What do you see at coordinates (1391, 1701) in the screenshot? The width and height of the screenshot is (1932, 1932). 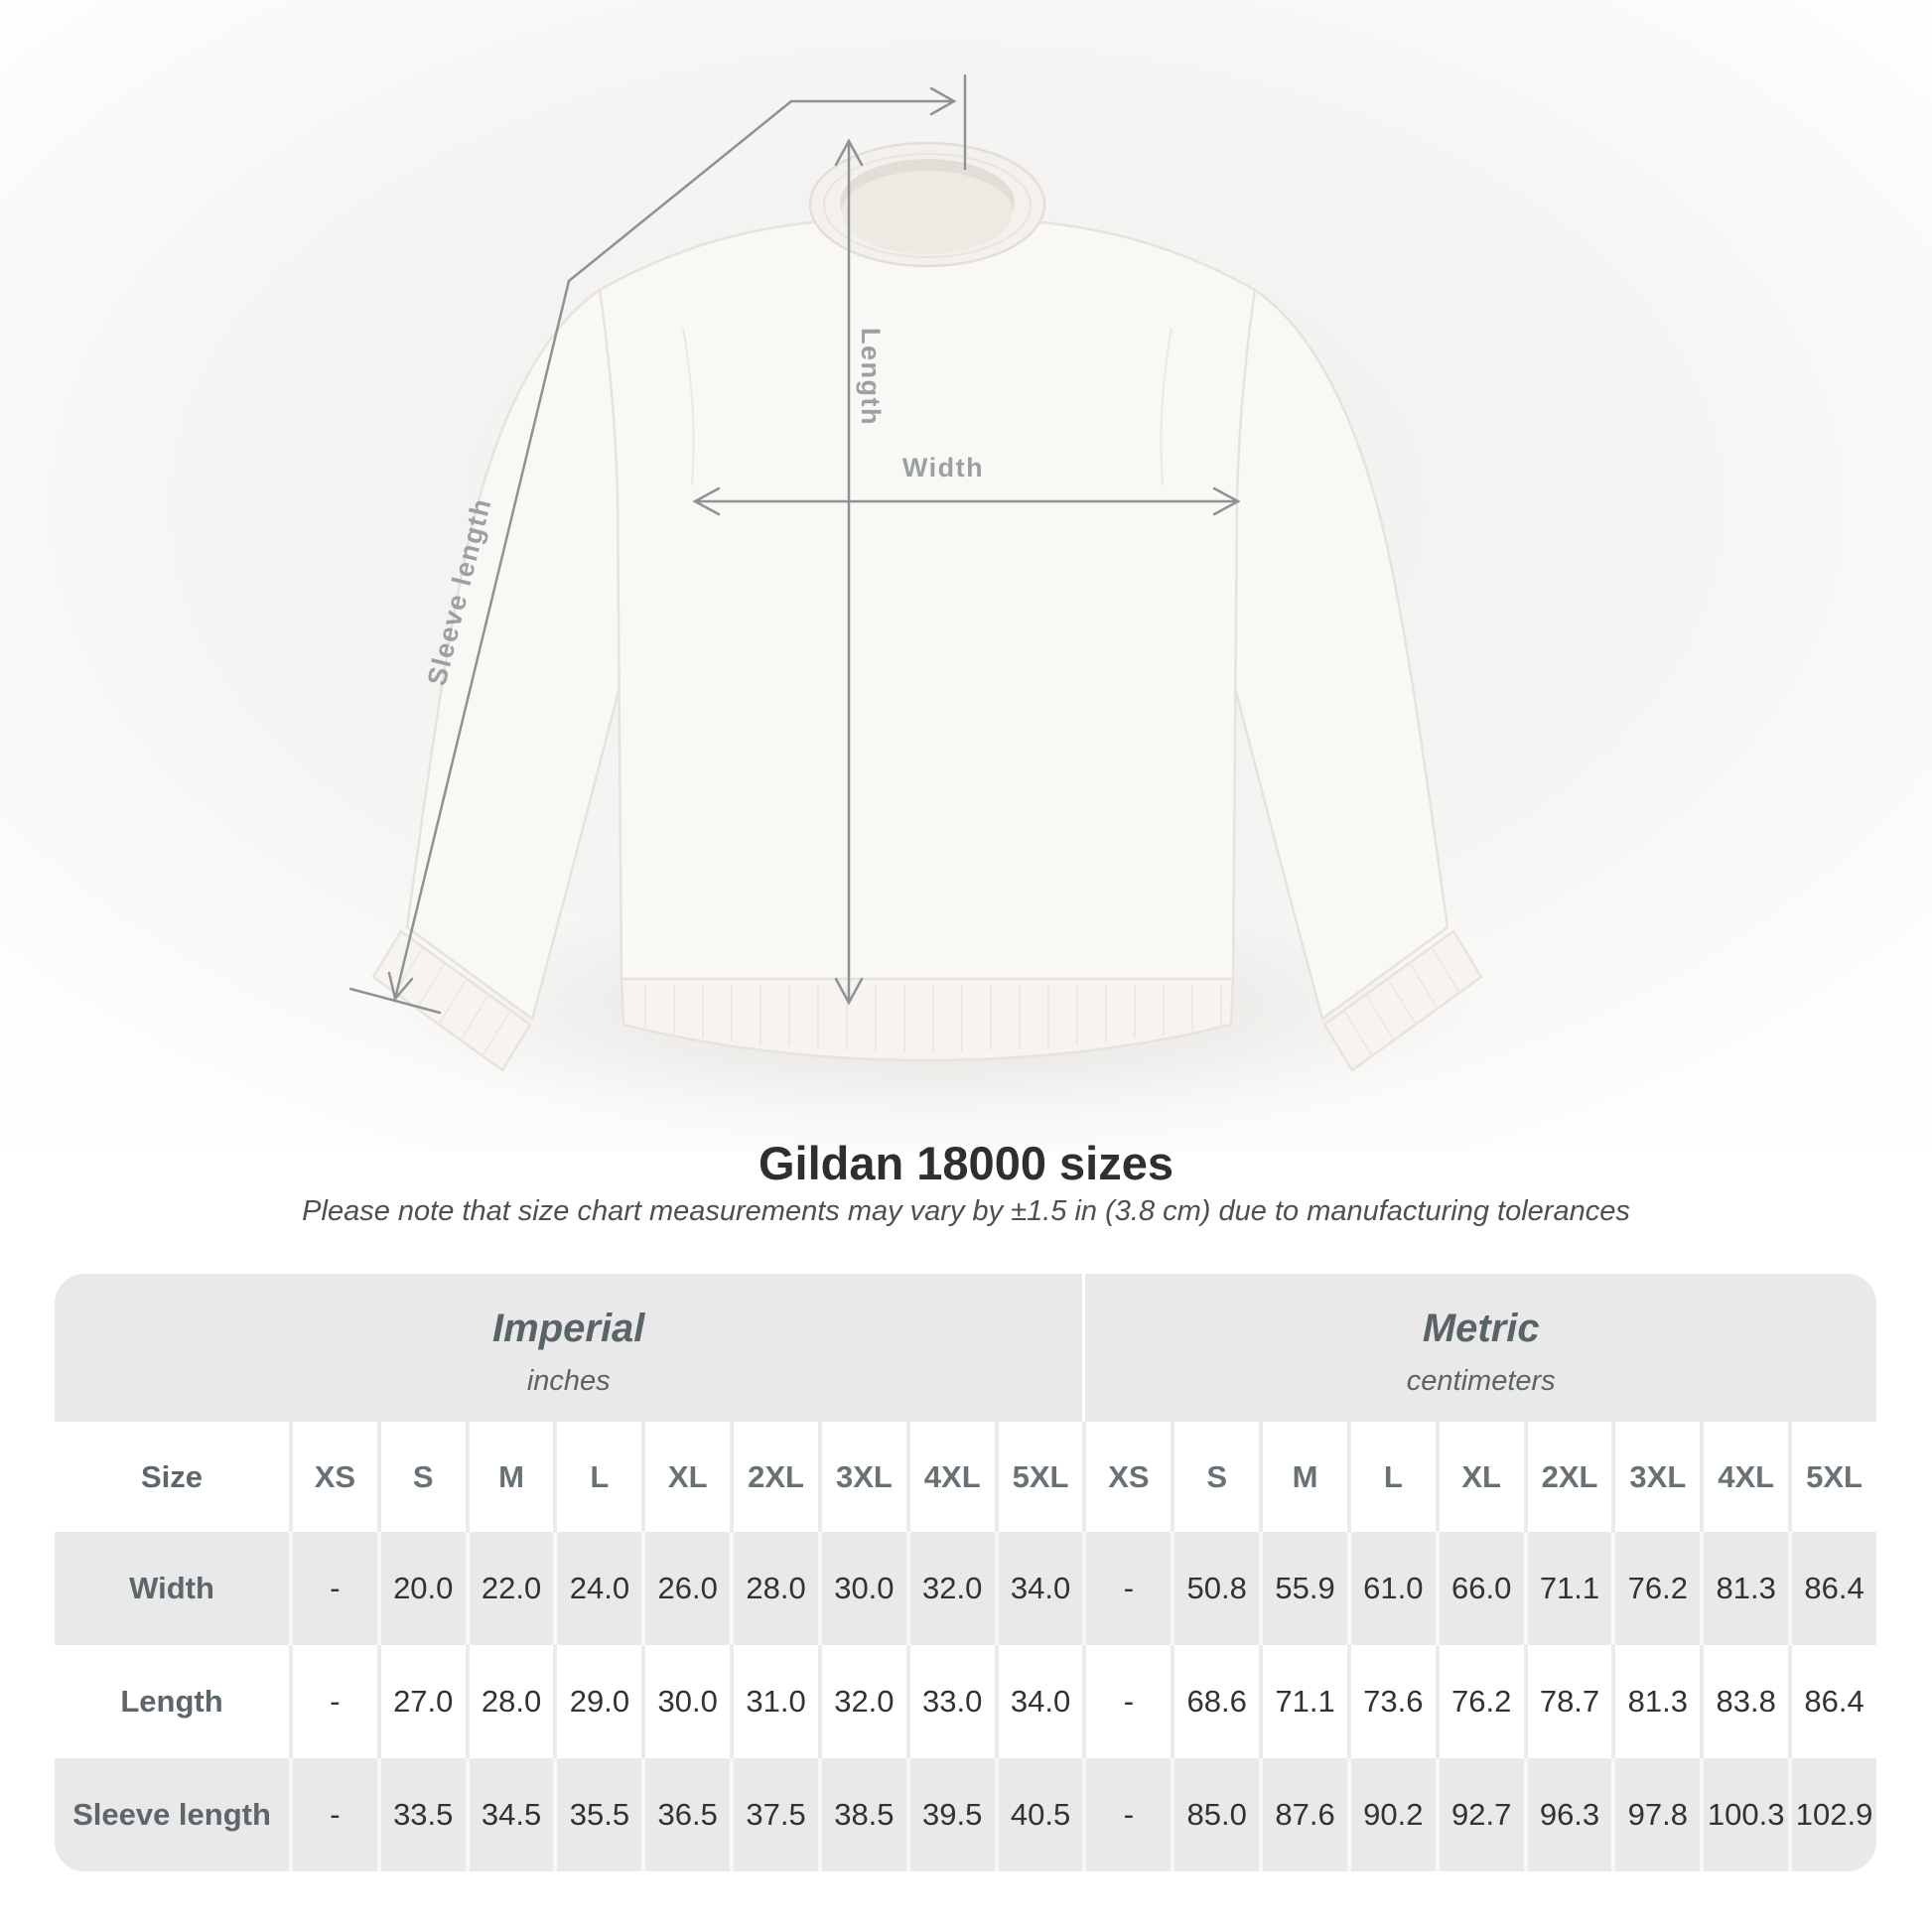 I see `length-metric-value: 73.6` at bounding box center [1391, 1701].